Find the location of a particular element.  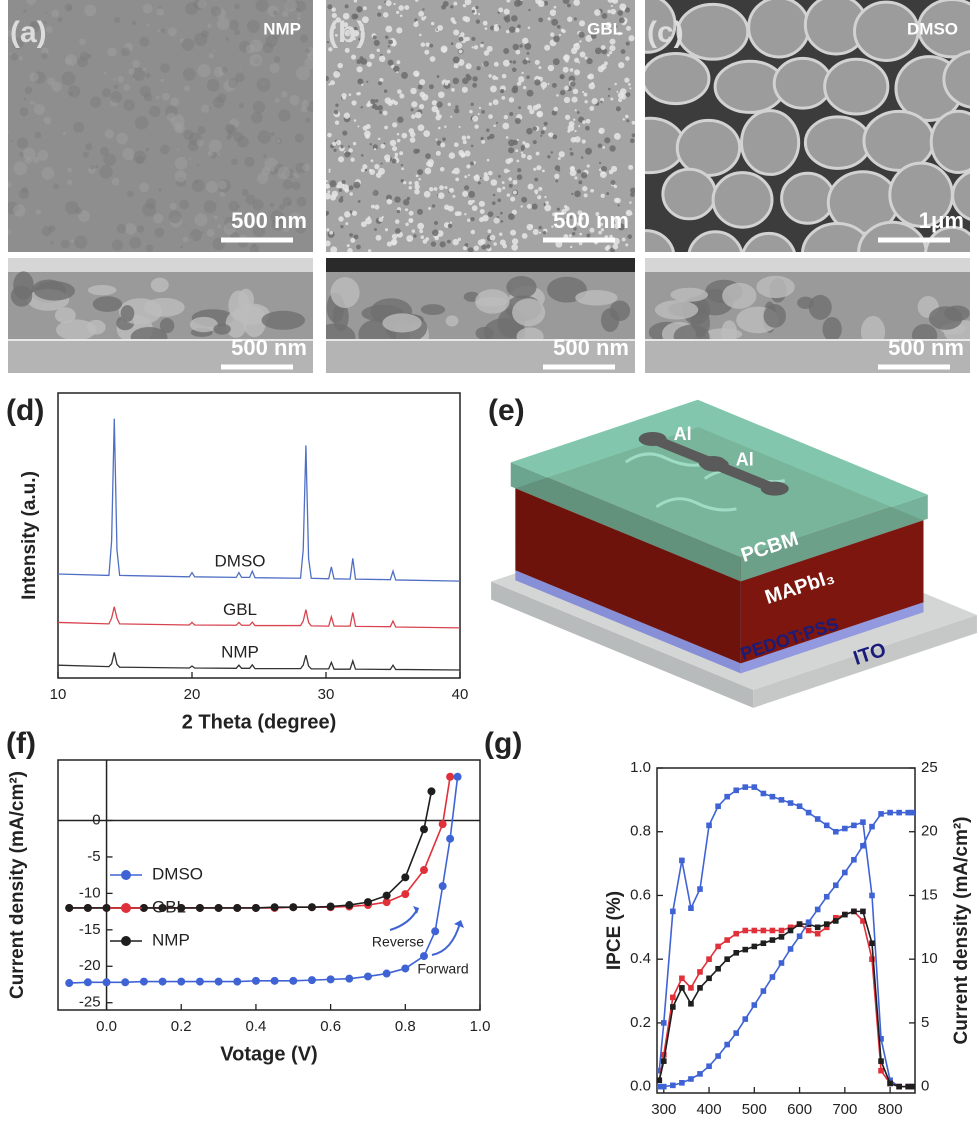

scale-bar-label: 500 nm is located at coordinates (269, 220).